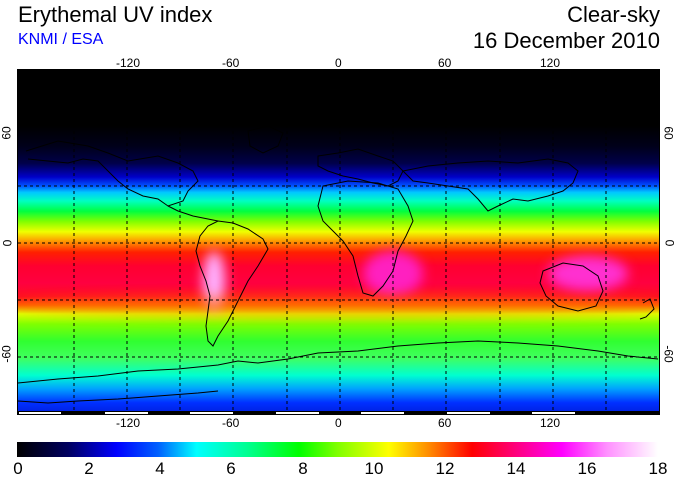  I want to click on condition-label: Clear-sky, so click(613, 14).